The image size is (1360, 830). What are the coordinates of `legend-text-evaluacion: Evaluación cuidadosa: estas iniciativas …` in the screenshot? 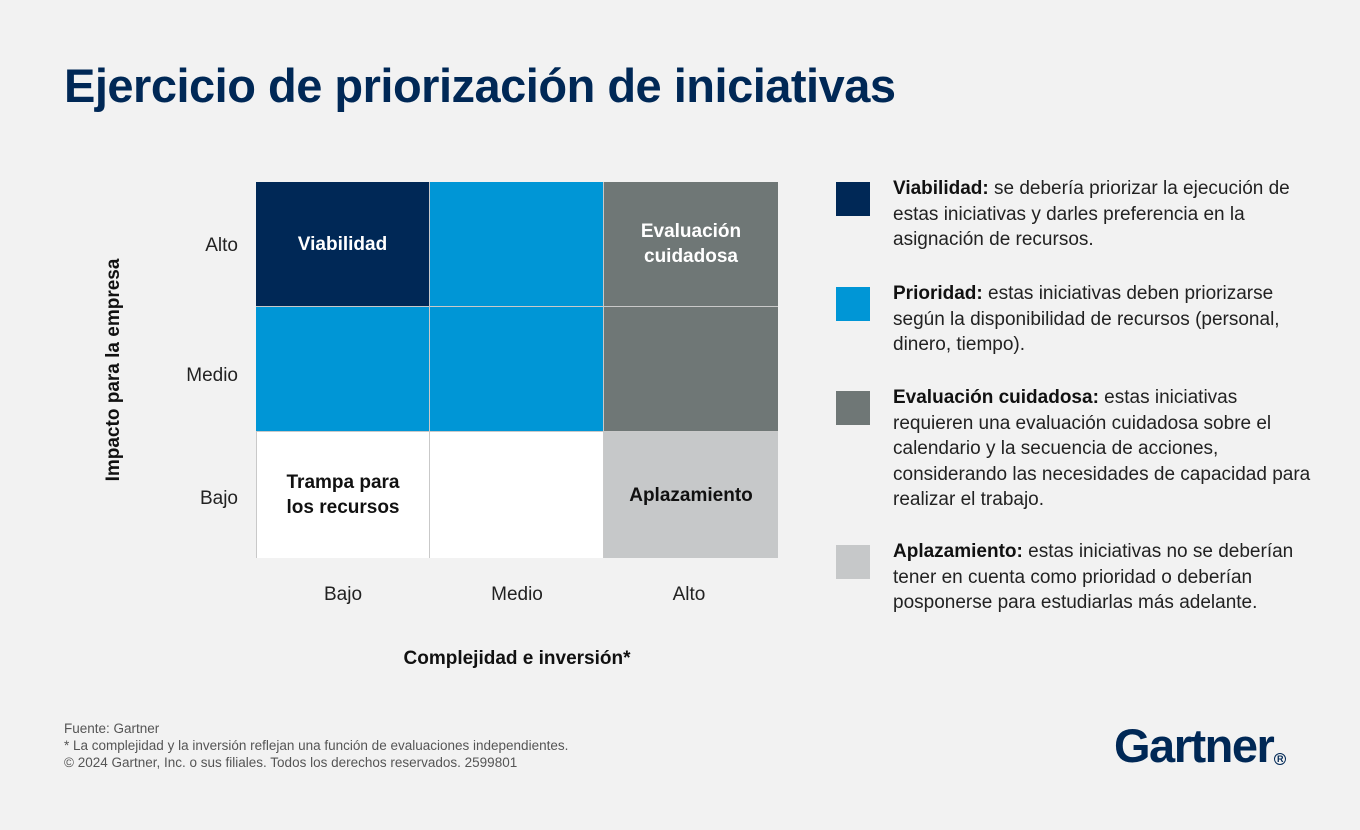 It's located at (1103, 449).